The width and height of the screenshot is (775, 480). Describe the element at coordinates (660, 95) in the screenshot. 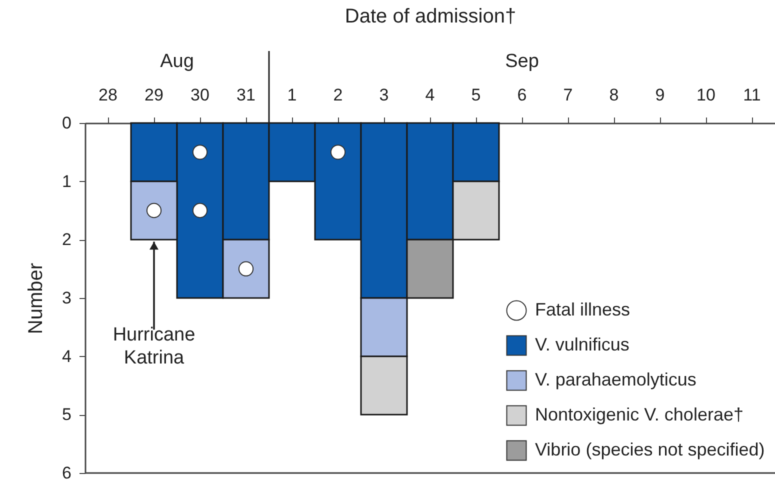

I see `x-tick-label: 9` at that location.